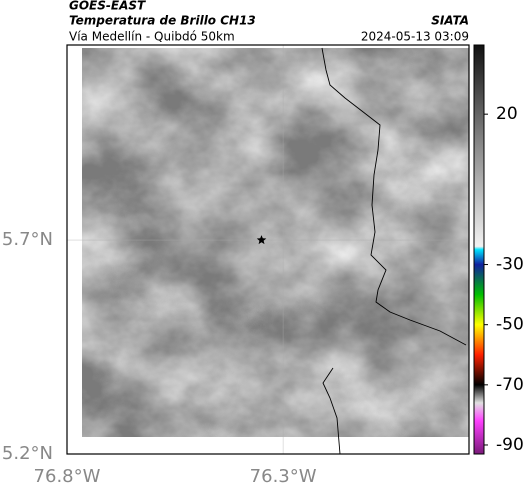 The image size is (526, 495). Describe the element at coordinates (27, 239) in the screenshot. I see `y-tick-label: 5.7°N` at that location.